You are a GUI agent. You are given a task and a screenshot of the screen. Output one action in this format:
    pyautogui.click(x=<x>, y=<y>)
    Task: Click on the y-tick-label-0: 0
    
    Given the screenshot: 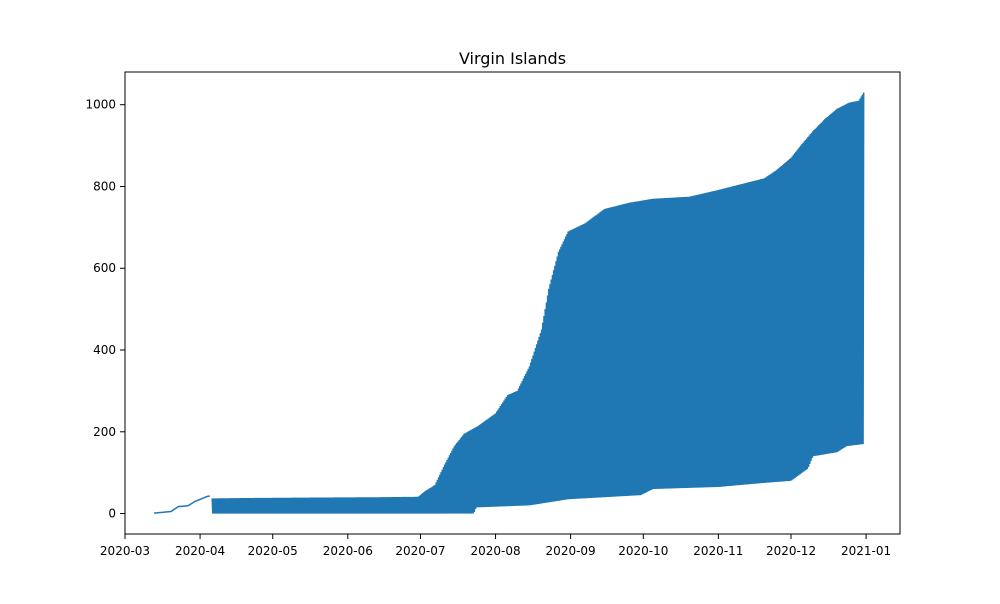 What is the action you would take?
    pyautogui.click(x=112, y=514)
    